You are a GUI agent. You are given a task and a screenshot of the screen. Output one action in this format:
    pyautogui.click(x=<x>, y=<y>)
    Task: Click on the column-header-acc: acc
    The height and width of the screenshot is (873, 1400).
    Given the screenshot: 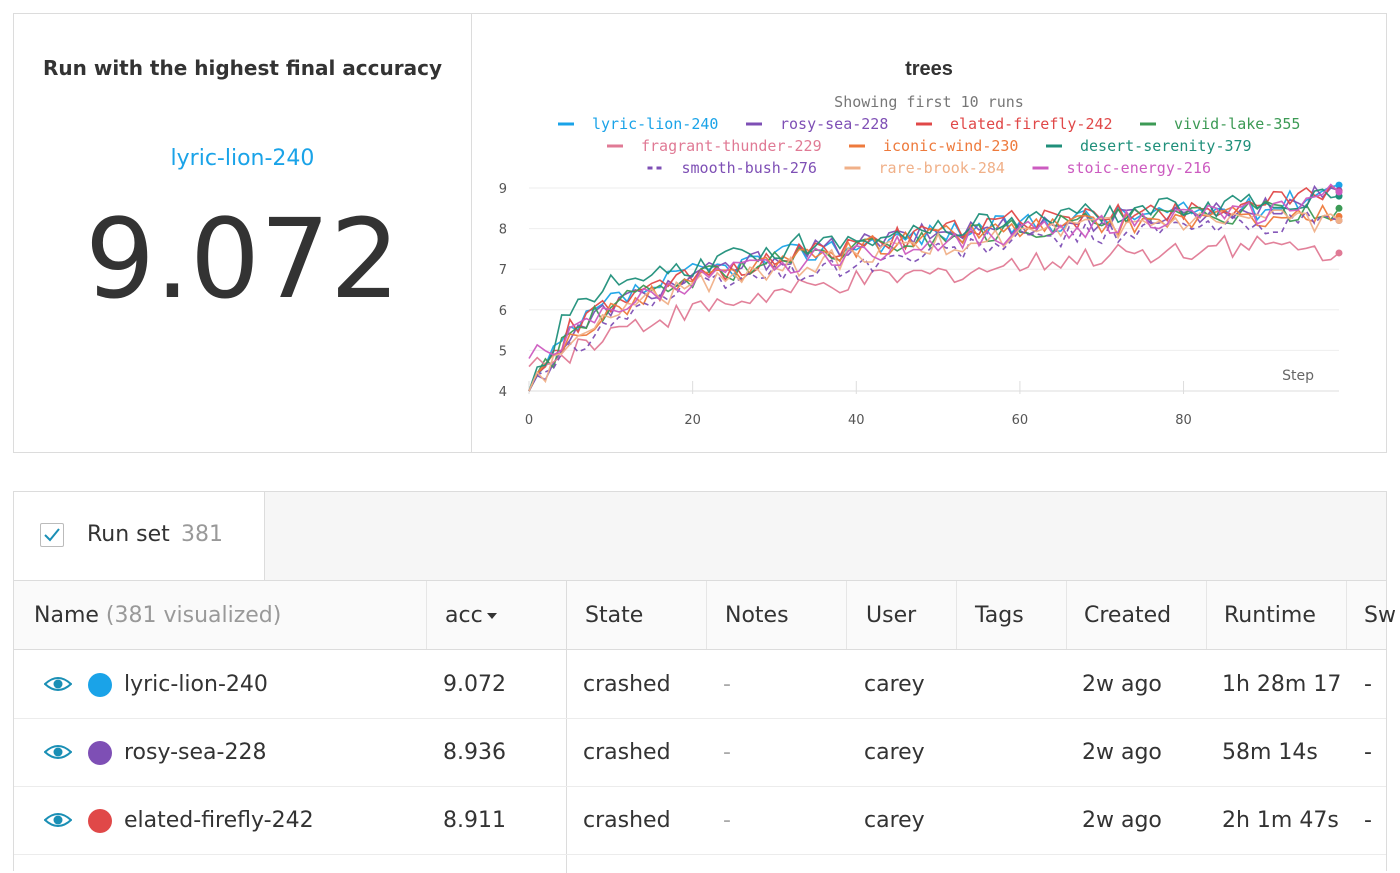 What is the action you would take?
    pyautogui.click(x=471, y=615)
    